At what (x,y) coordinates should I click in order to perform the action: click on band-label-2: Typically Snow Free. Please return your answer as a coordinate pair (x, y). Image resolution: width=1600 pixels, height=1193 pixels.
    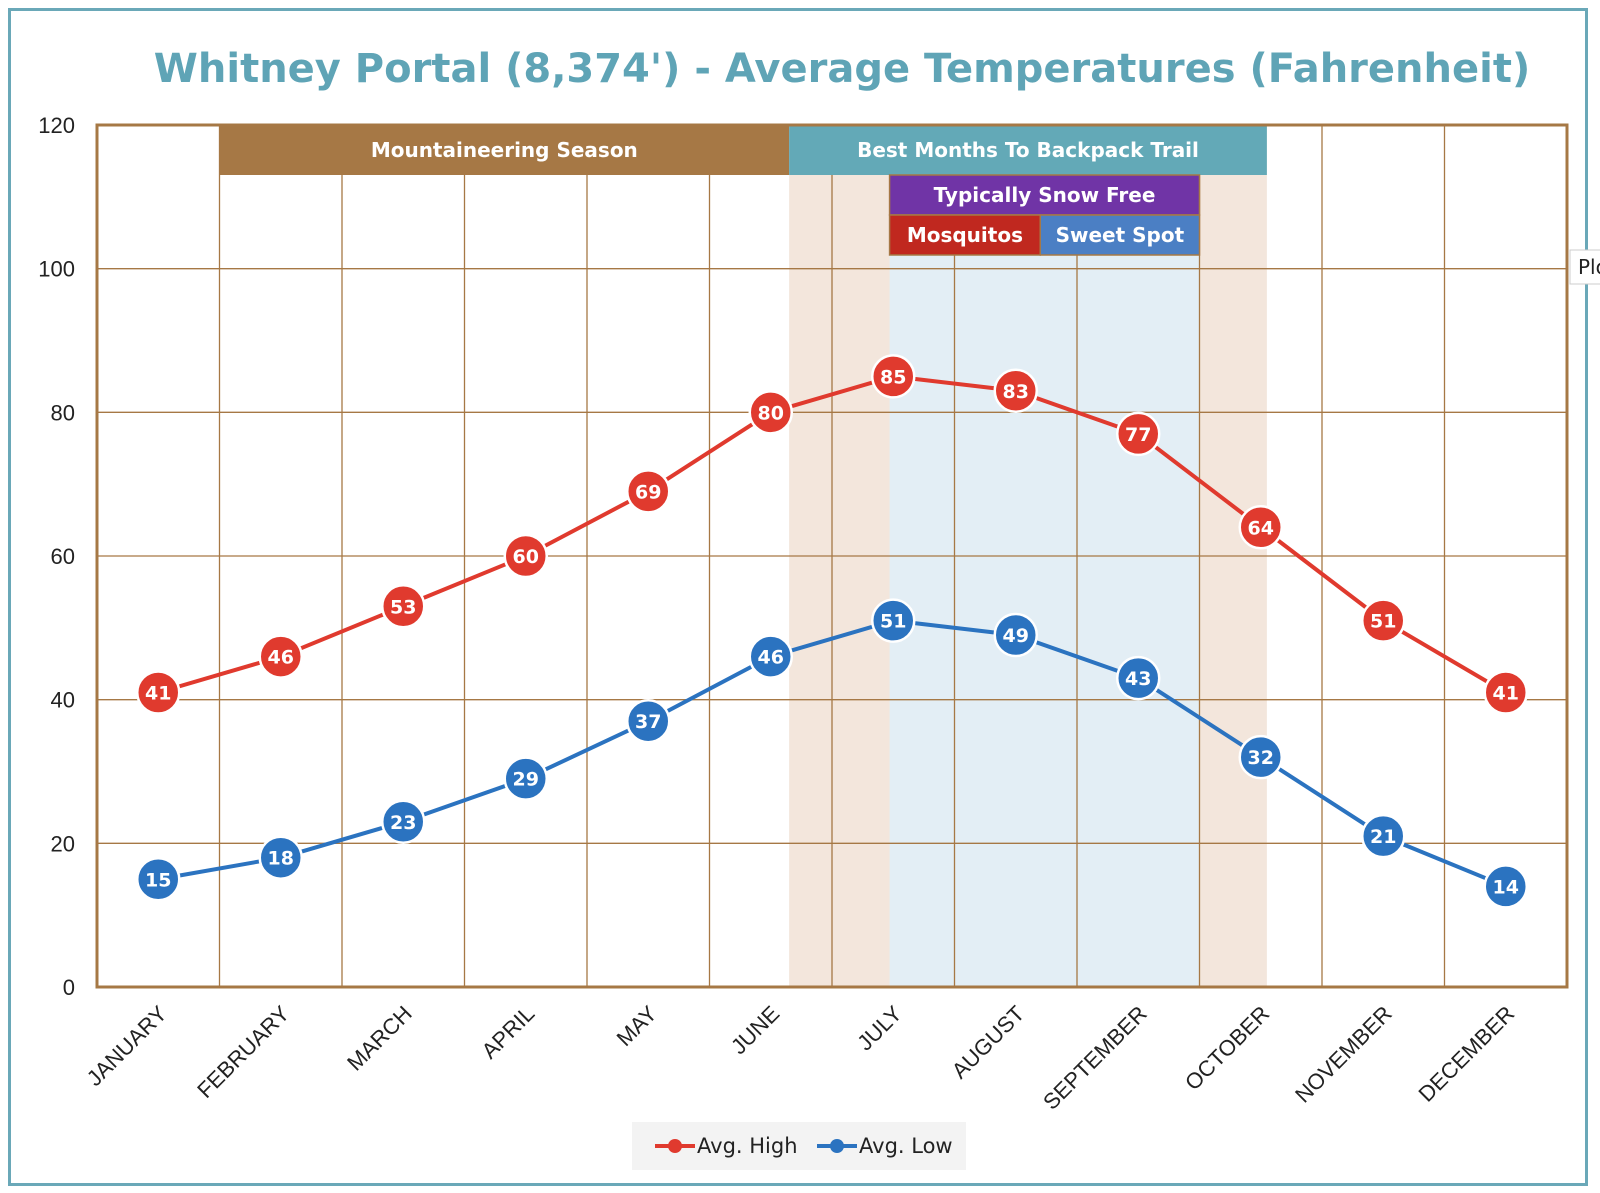
    Looking at the image, I should click on (1045, 195).